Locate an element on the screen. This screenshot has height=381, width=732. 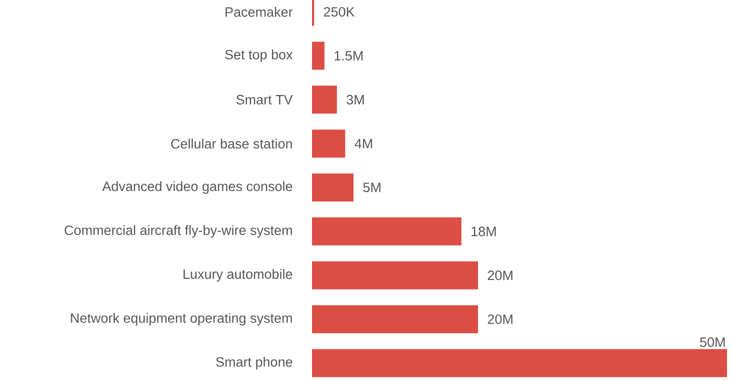
y-tick-label: Luxury automobile is located at coordinates (238, 275).